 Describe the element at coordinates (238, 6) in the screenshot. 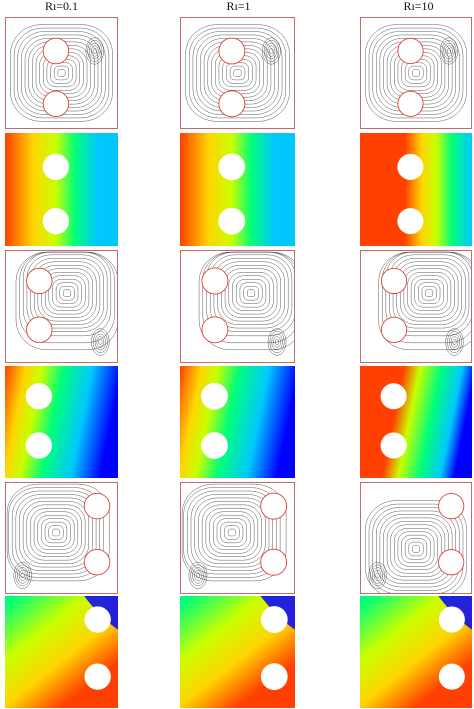

I see `column-header-2: Rı=1` at that location.